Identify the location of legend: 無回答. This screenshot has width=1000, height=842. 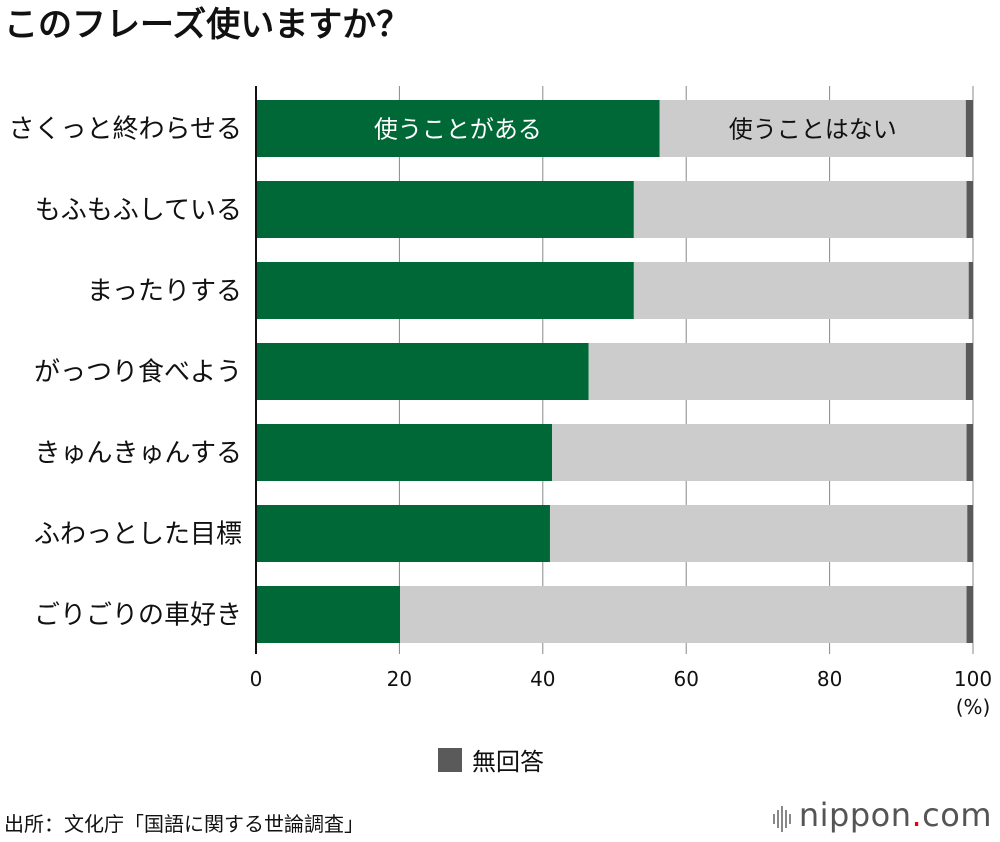
(491, 759).